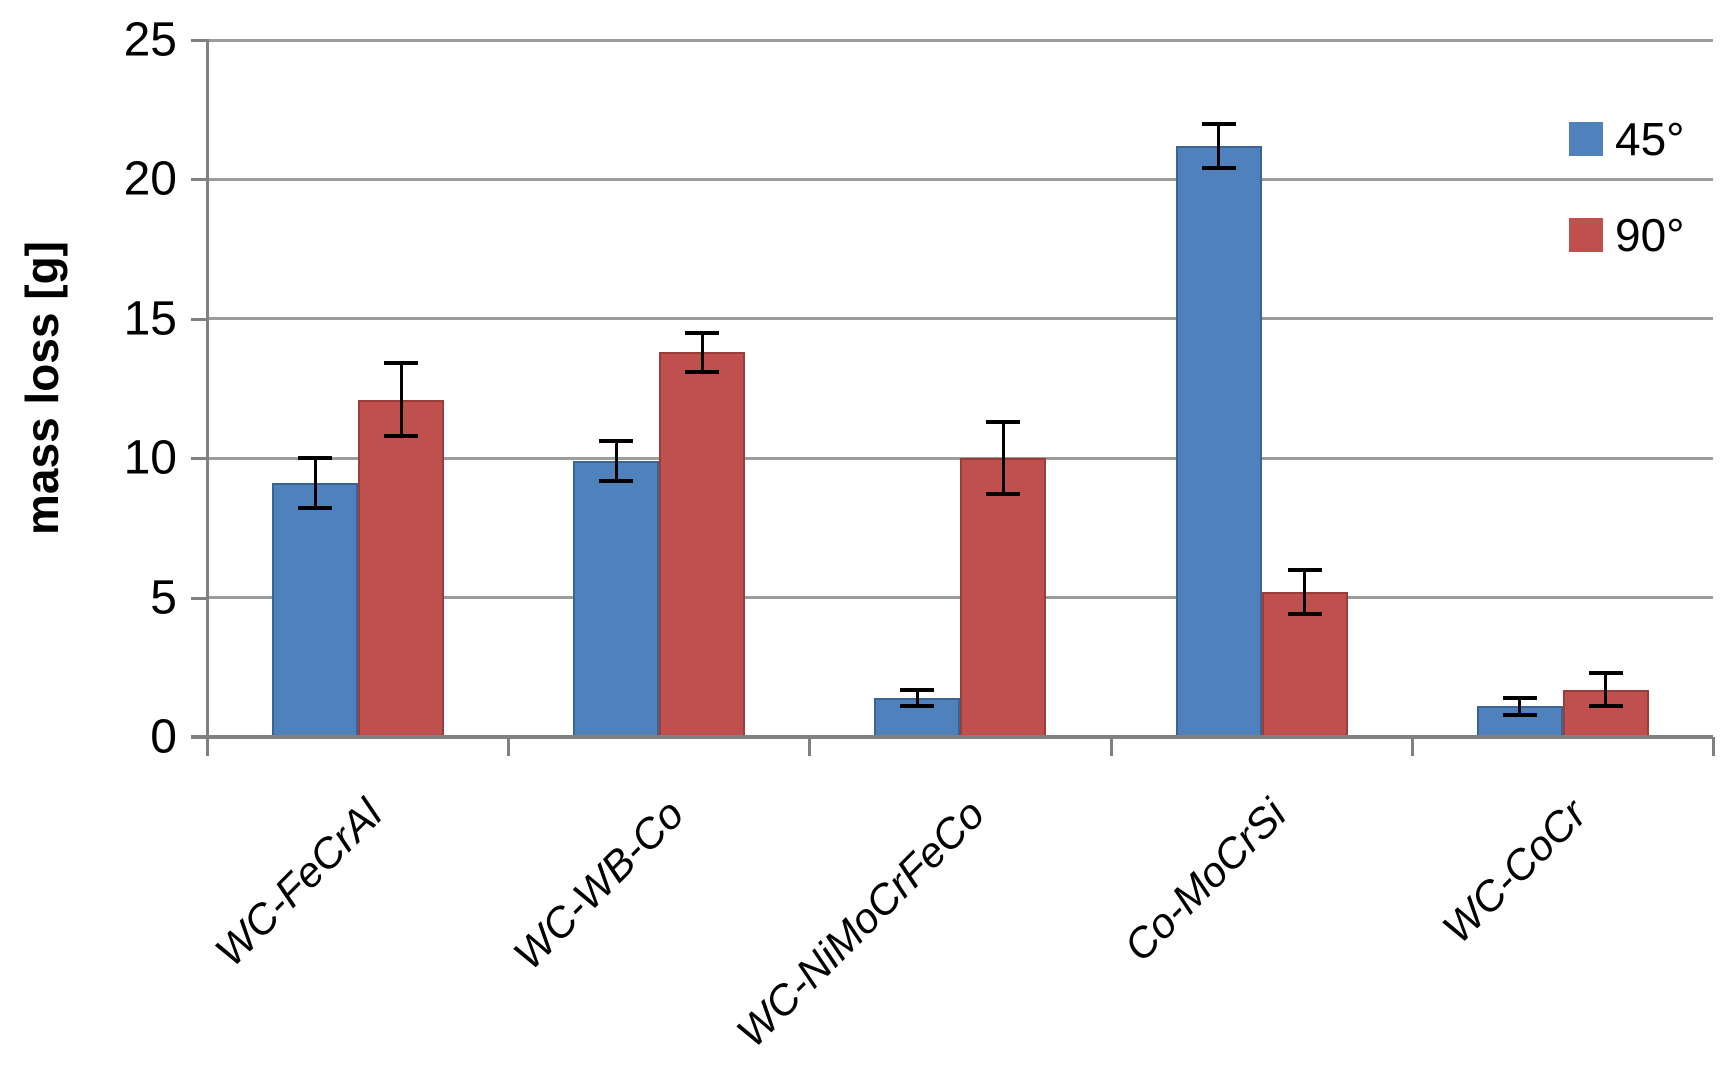 This screenshot has height=1084, width=1732. What do you see at coordinates (150, 458) in the screenshot?
I see `y-tick-label: 10` at bounding box center [150, 458].